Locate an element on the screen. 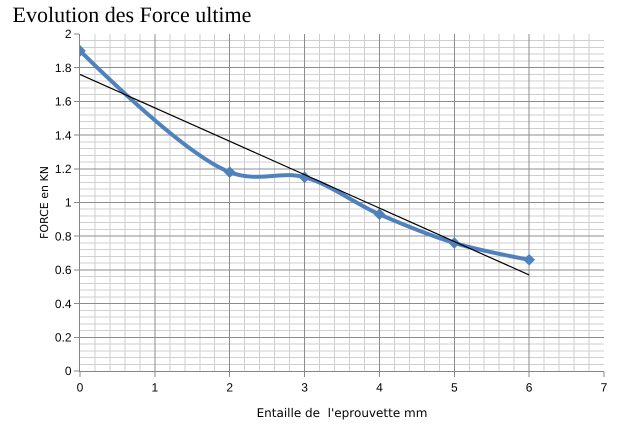 This screenshot has width=626, height=441. y-tick-label: 0.2 is located at coordinates (63, 337).